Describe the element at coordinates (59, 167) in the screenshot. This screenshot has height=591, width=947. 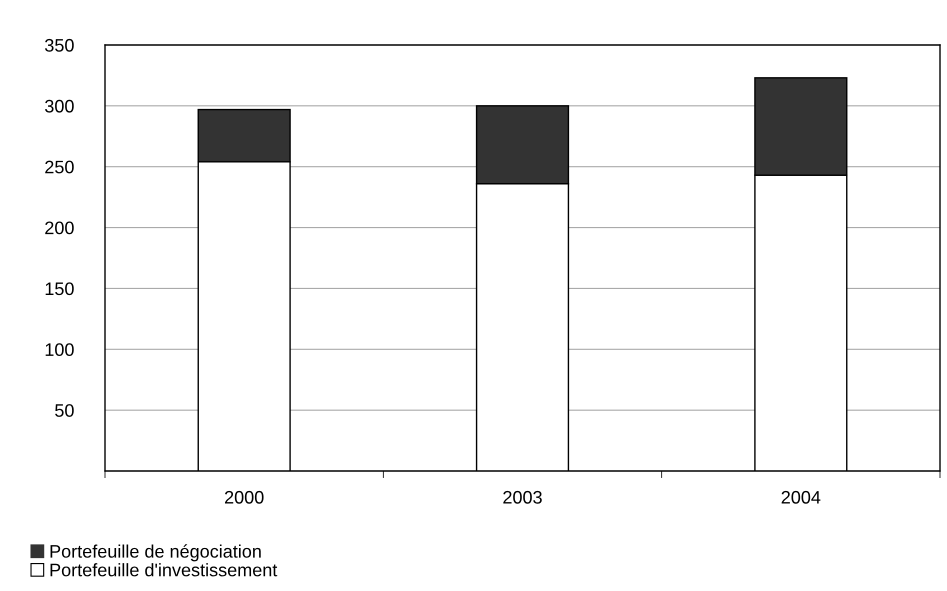
I see `y-tick-label: 250` at that location.